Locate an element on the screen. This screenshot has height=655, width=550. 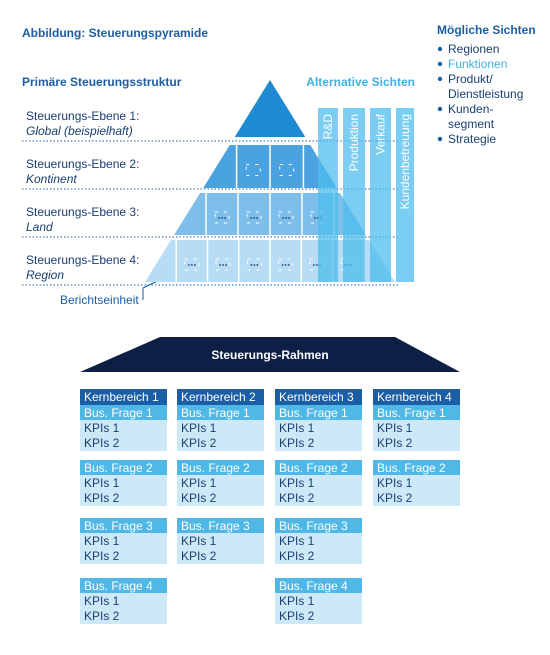
framework-banner is located at coordinates (270, 354).